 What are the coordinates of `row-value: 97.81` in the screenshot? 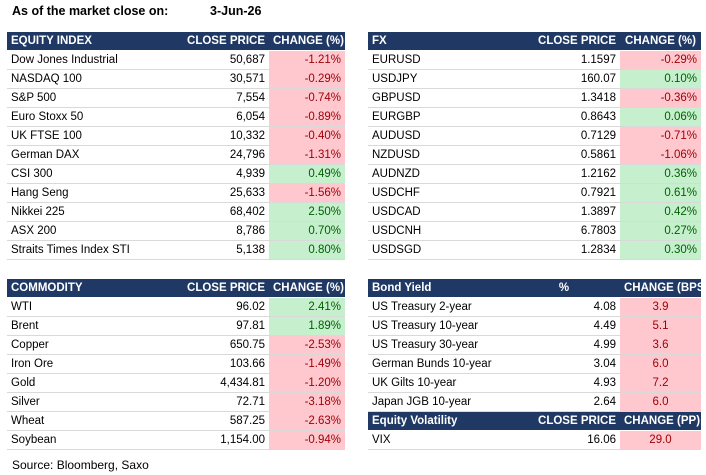 It's located at (223, 326).